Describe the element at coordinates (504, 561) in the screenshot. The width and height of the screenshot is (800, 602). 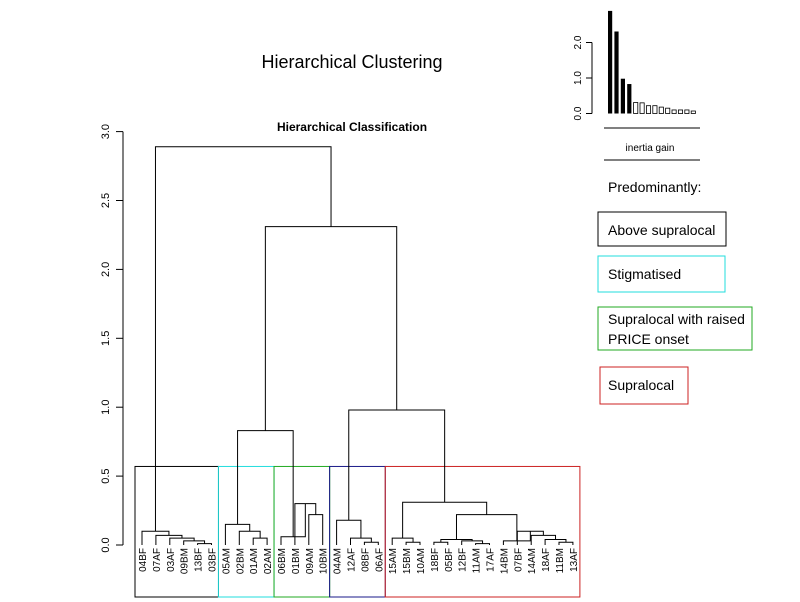
I see `leaf-label: 14BM` at that location.